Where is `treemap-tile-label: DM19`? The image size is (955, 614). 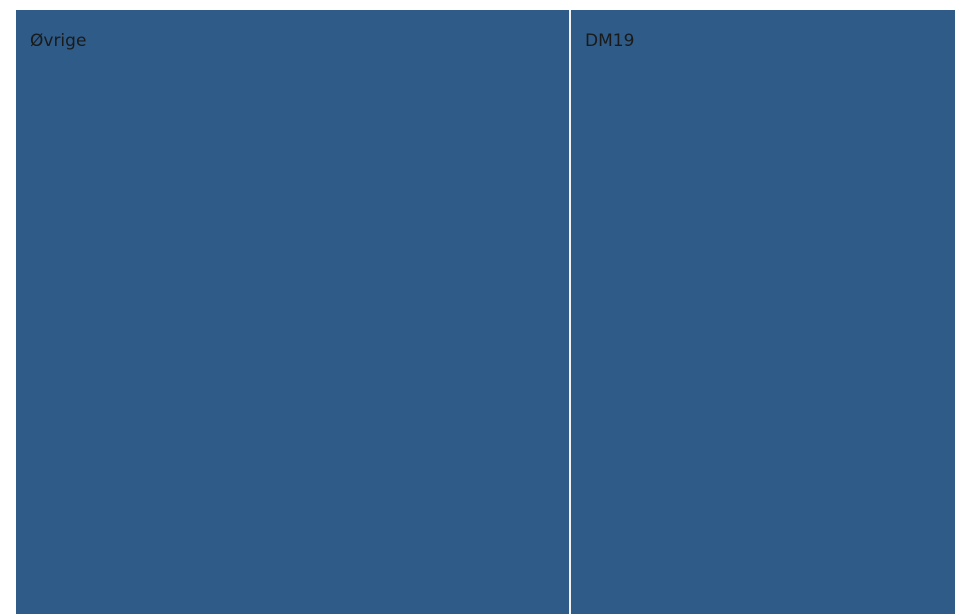
treemap-tile-label: DM19 is located at coordinates (610, 41).